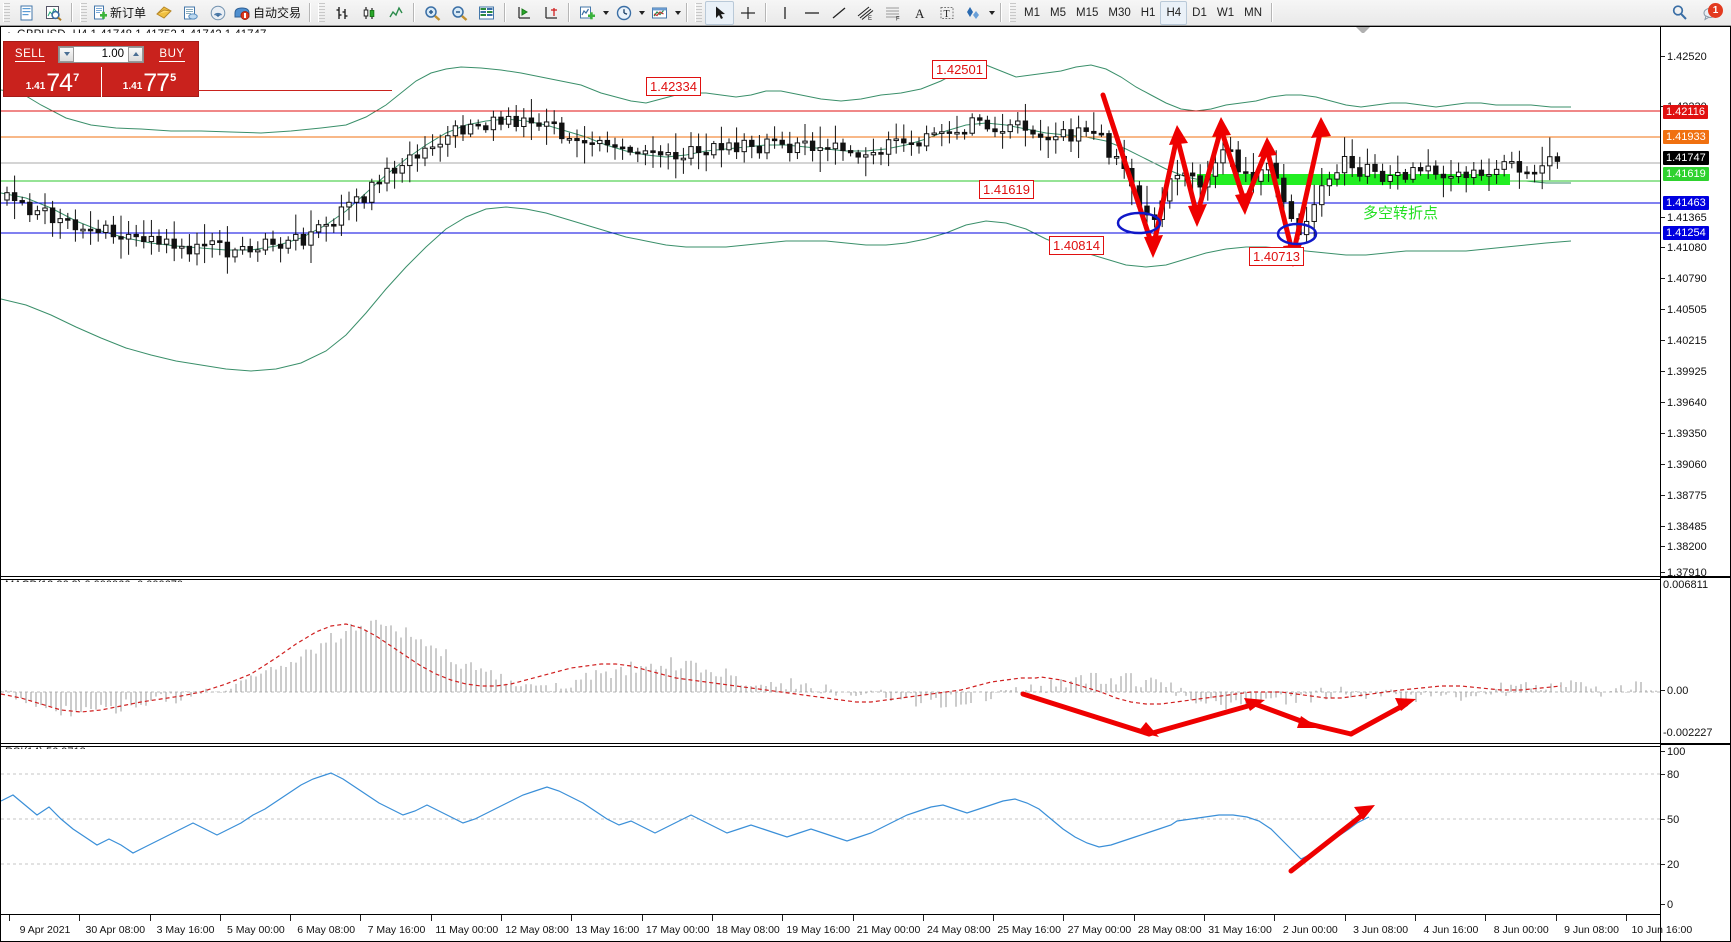 The height and width of the screenshot is (942, 1731). What do you see at coordinates (1087, 12) in the screenshot?
I see `timeframe-m15: M15` at bounding box center [1087, 12].